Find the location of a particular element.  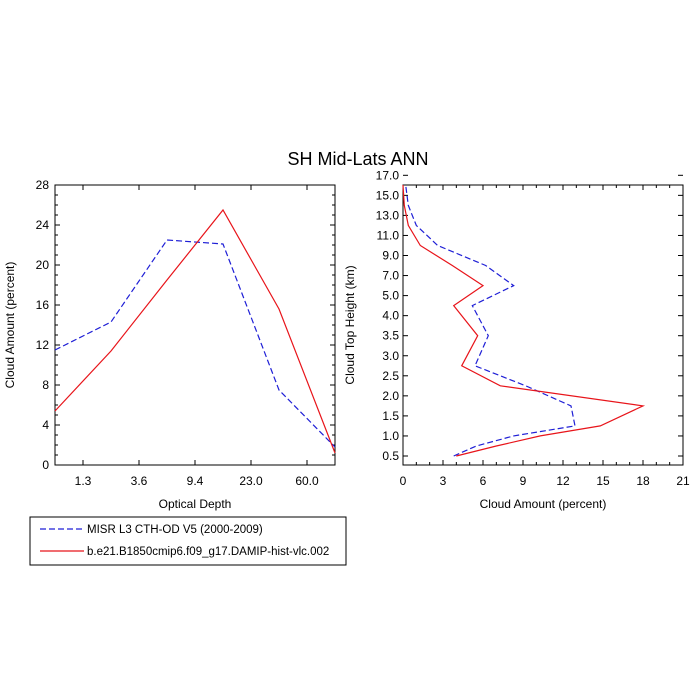

right-series-lines is located at coordinates (524, 320).